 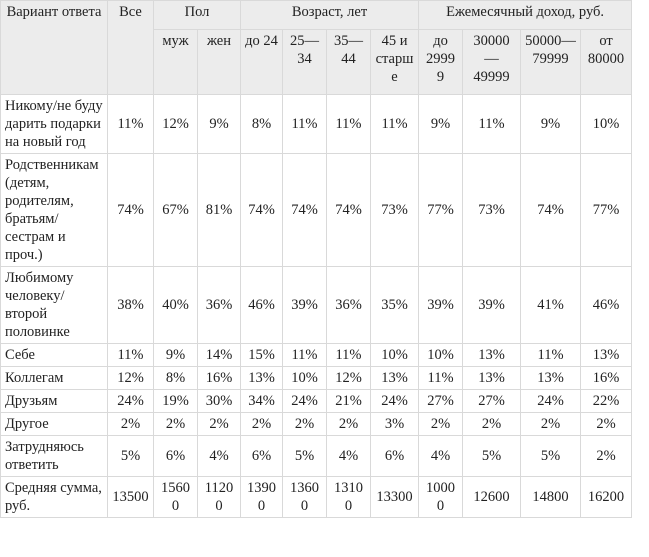 What do you see at coordinates (219, 497) in the screenshot?
I see `value-cell: 11200` at bounding box center [219, 497].